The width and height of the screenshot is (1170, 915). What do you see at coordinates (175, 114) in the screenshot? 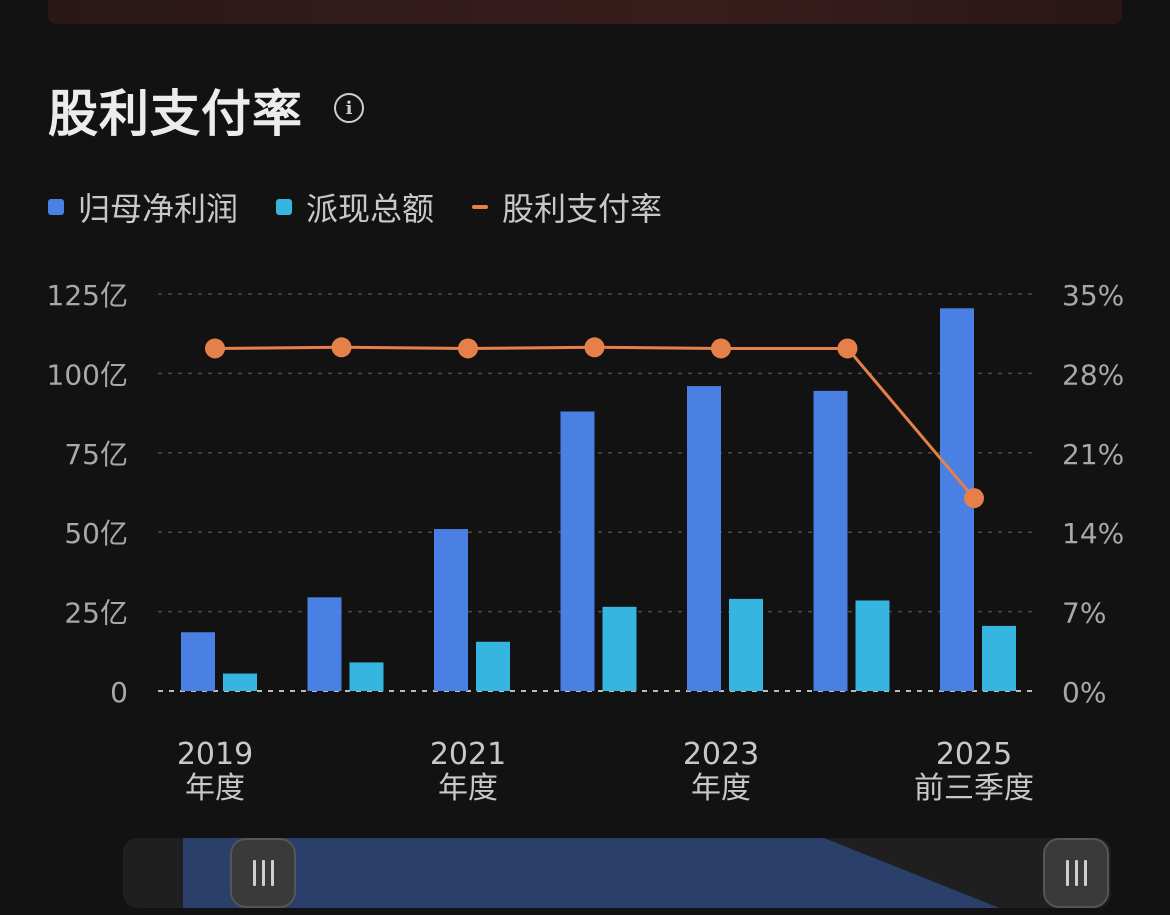
I see `section-title: 股利支付率` at bounding box center [175, 114].